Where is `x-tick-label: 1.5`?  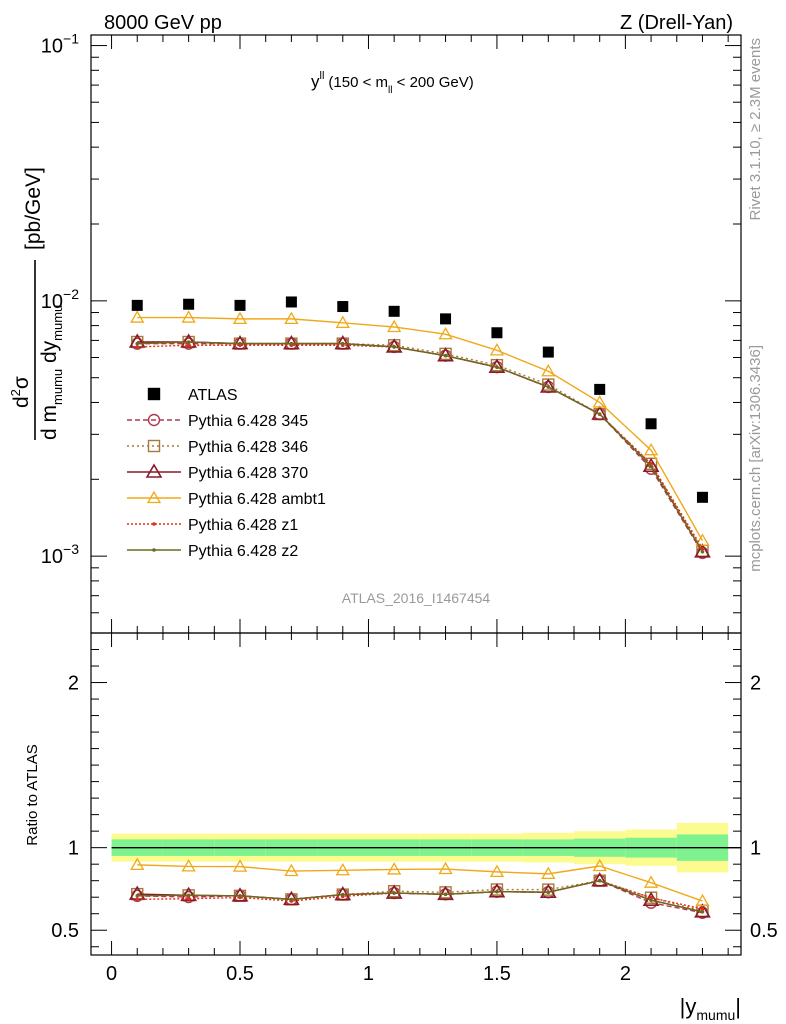 x-tick-label: 1.5 is located at coordinates (497, 974).